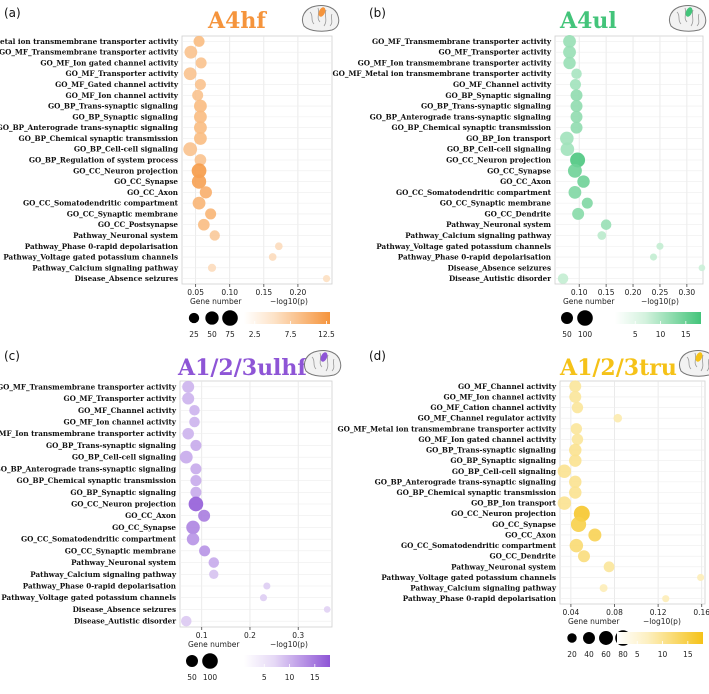  Describe the element at coordinates (571, 612) in the screenshot. I see `x-tick-label: 0.04` at that location.